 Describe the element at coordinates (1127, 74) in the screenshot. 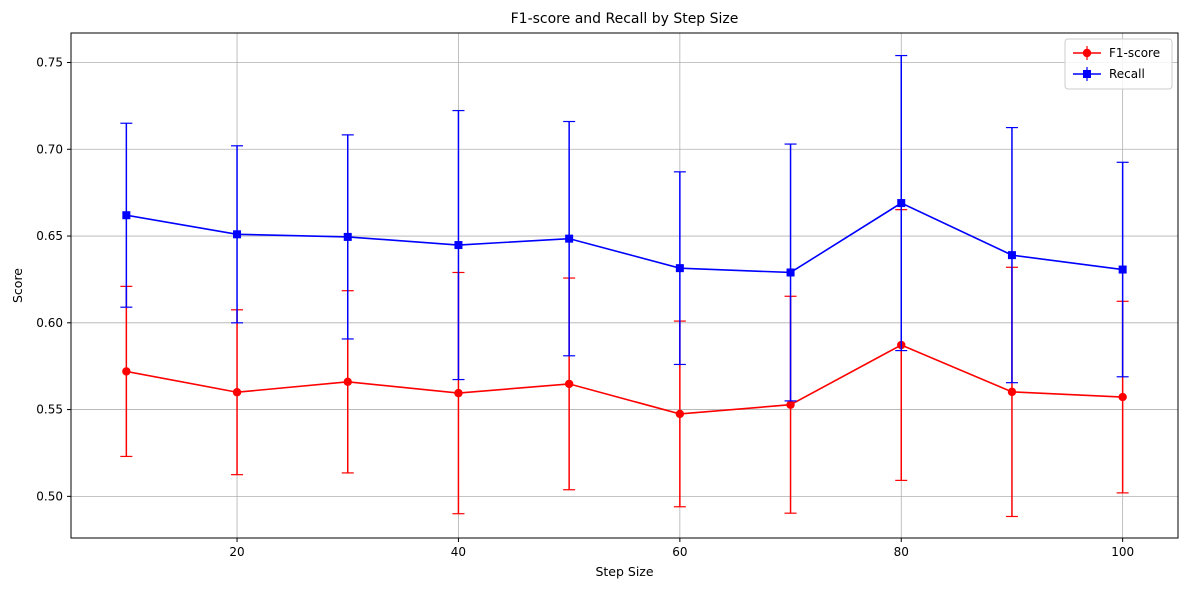

I see `legend-label: Recall` at that location.